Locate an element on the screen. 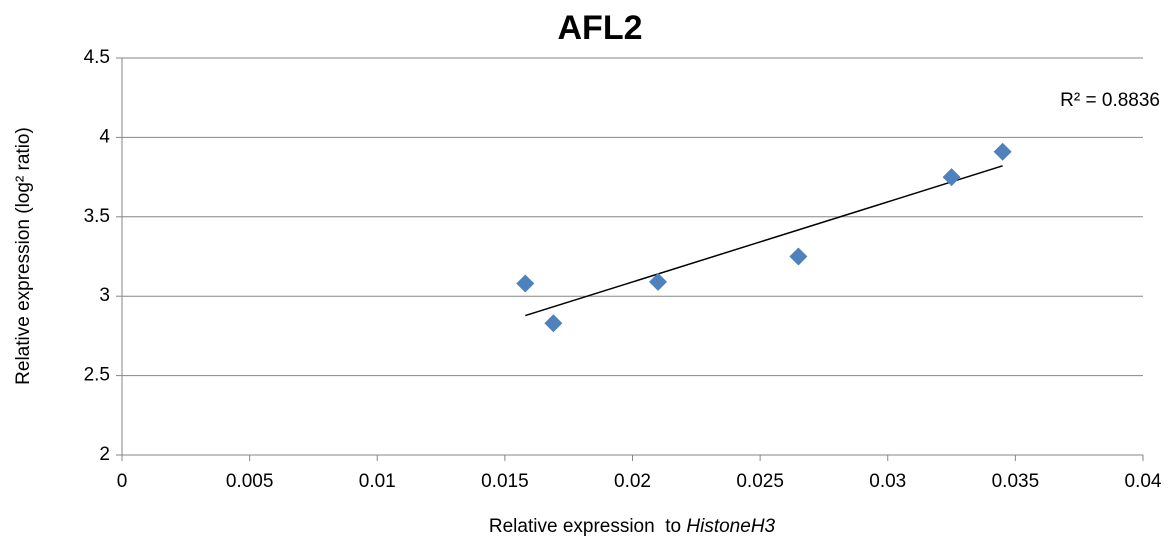  x-axis-label: Relative expression to HistoneH3 is located at coordinates (632, 526).